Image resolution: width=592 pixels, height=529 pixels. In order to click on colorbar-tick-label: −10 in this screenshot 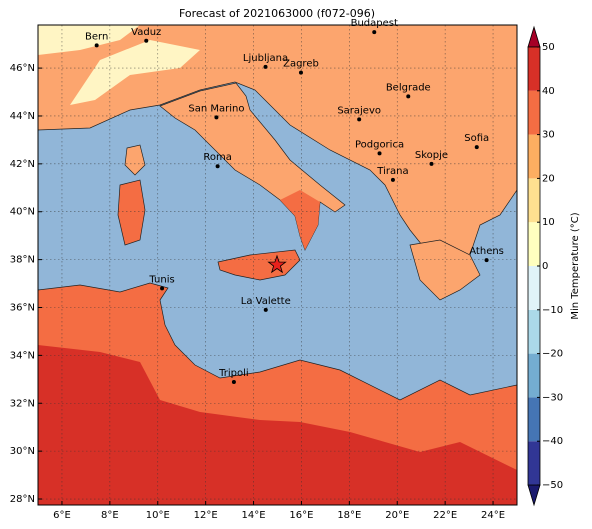, I will do `click(552, 310)`.